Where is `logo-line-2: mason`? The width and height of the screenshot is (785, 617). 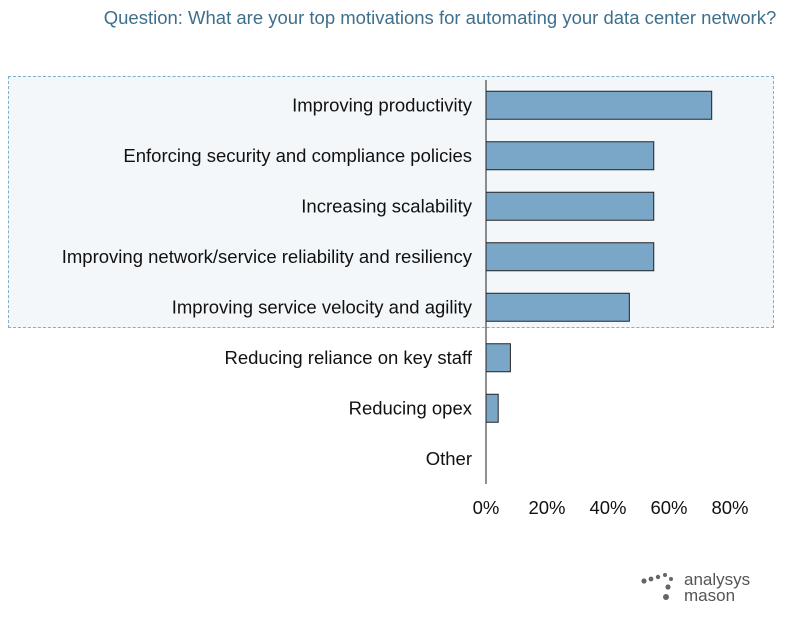 logo-line-2: mason is located at coordinates (710, 595).